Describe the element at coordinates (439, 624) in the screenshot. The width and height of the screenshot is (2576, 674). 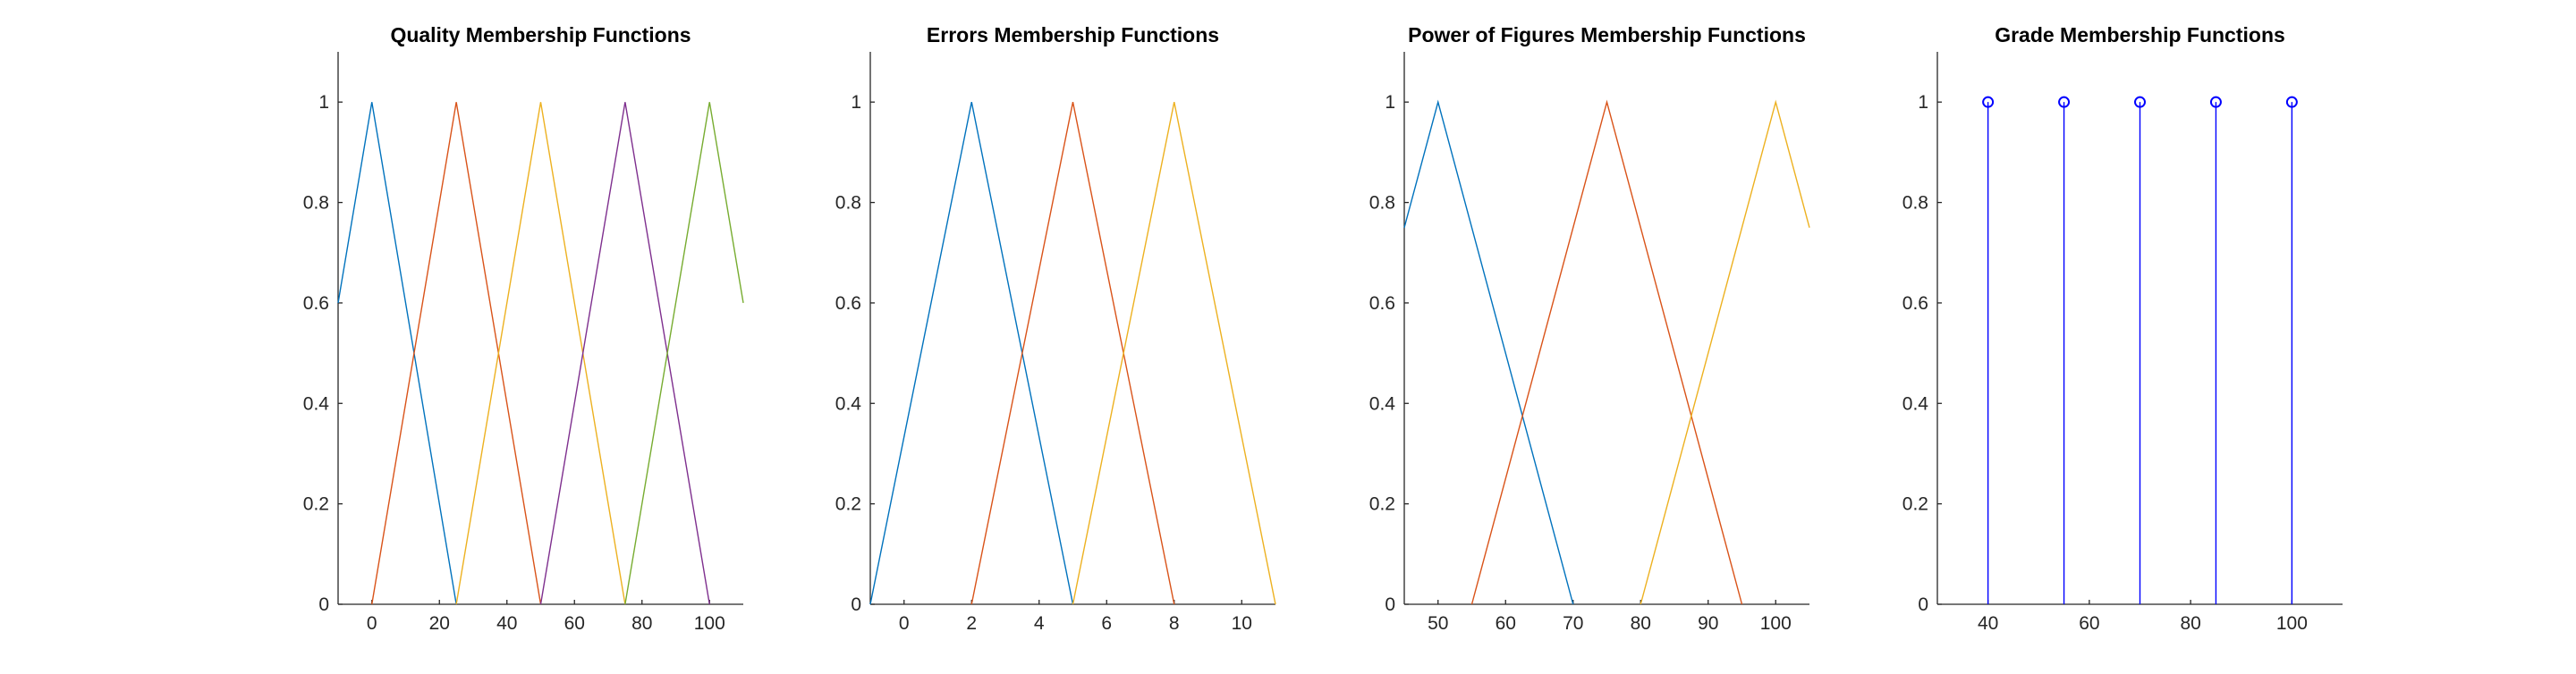
I see `x-tick-label: 20` at that location.